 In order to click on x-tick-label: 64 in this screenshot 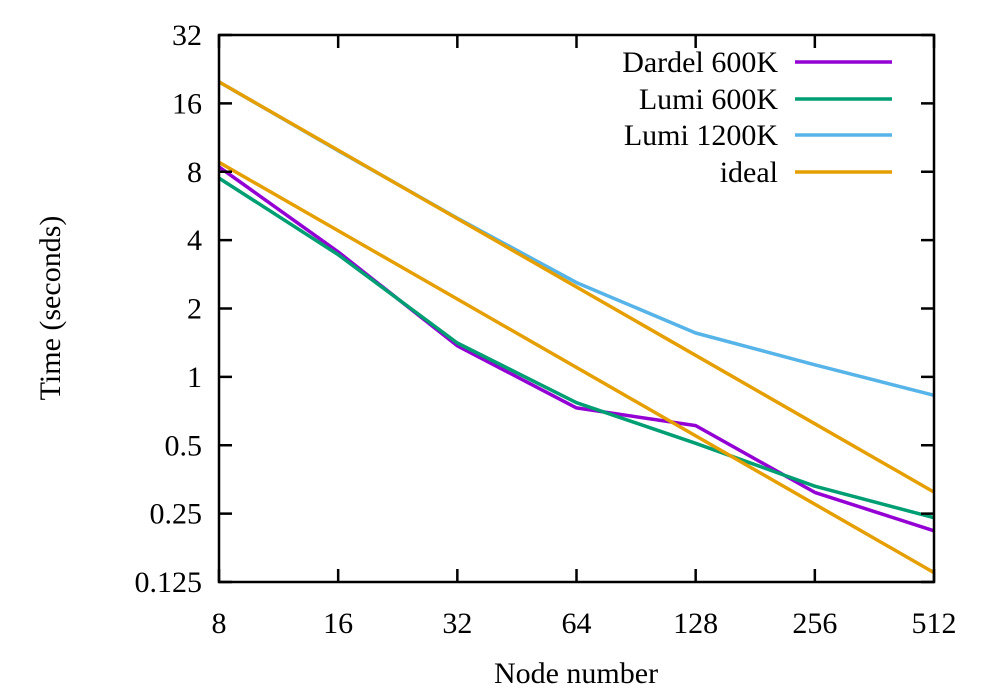, I will do `click(577, 623)`.